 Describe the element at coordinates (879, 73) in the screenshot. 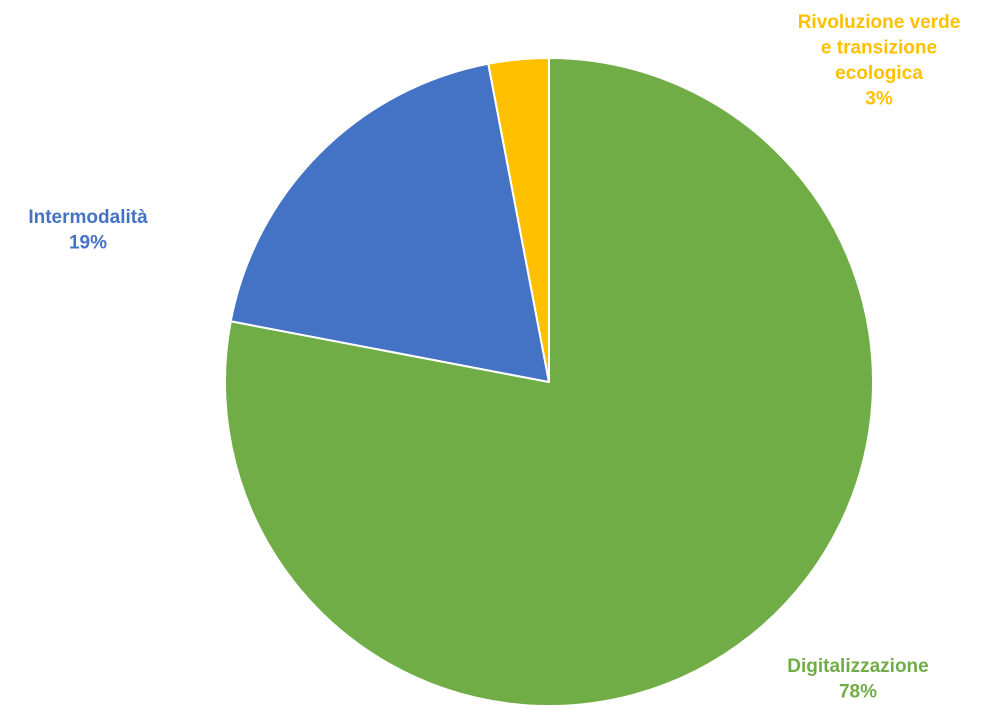

I see `data-label-category: ecologica` at that location.